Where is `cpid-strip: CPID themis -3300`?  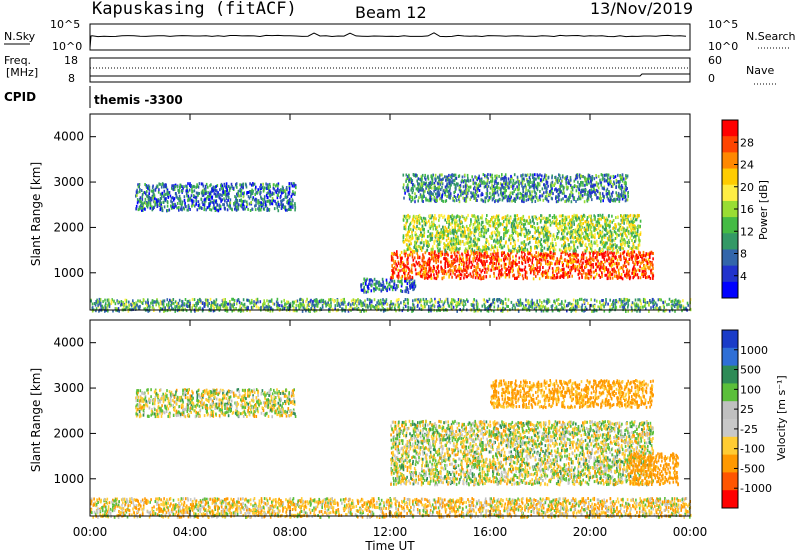 cpid-strip: CPID themis -3300 is located at coordinates (93, 97).